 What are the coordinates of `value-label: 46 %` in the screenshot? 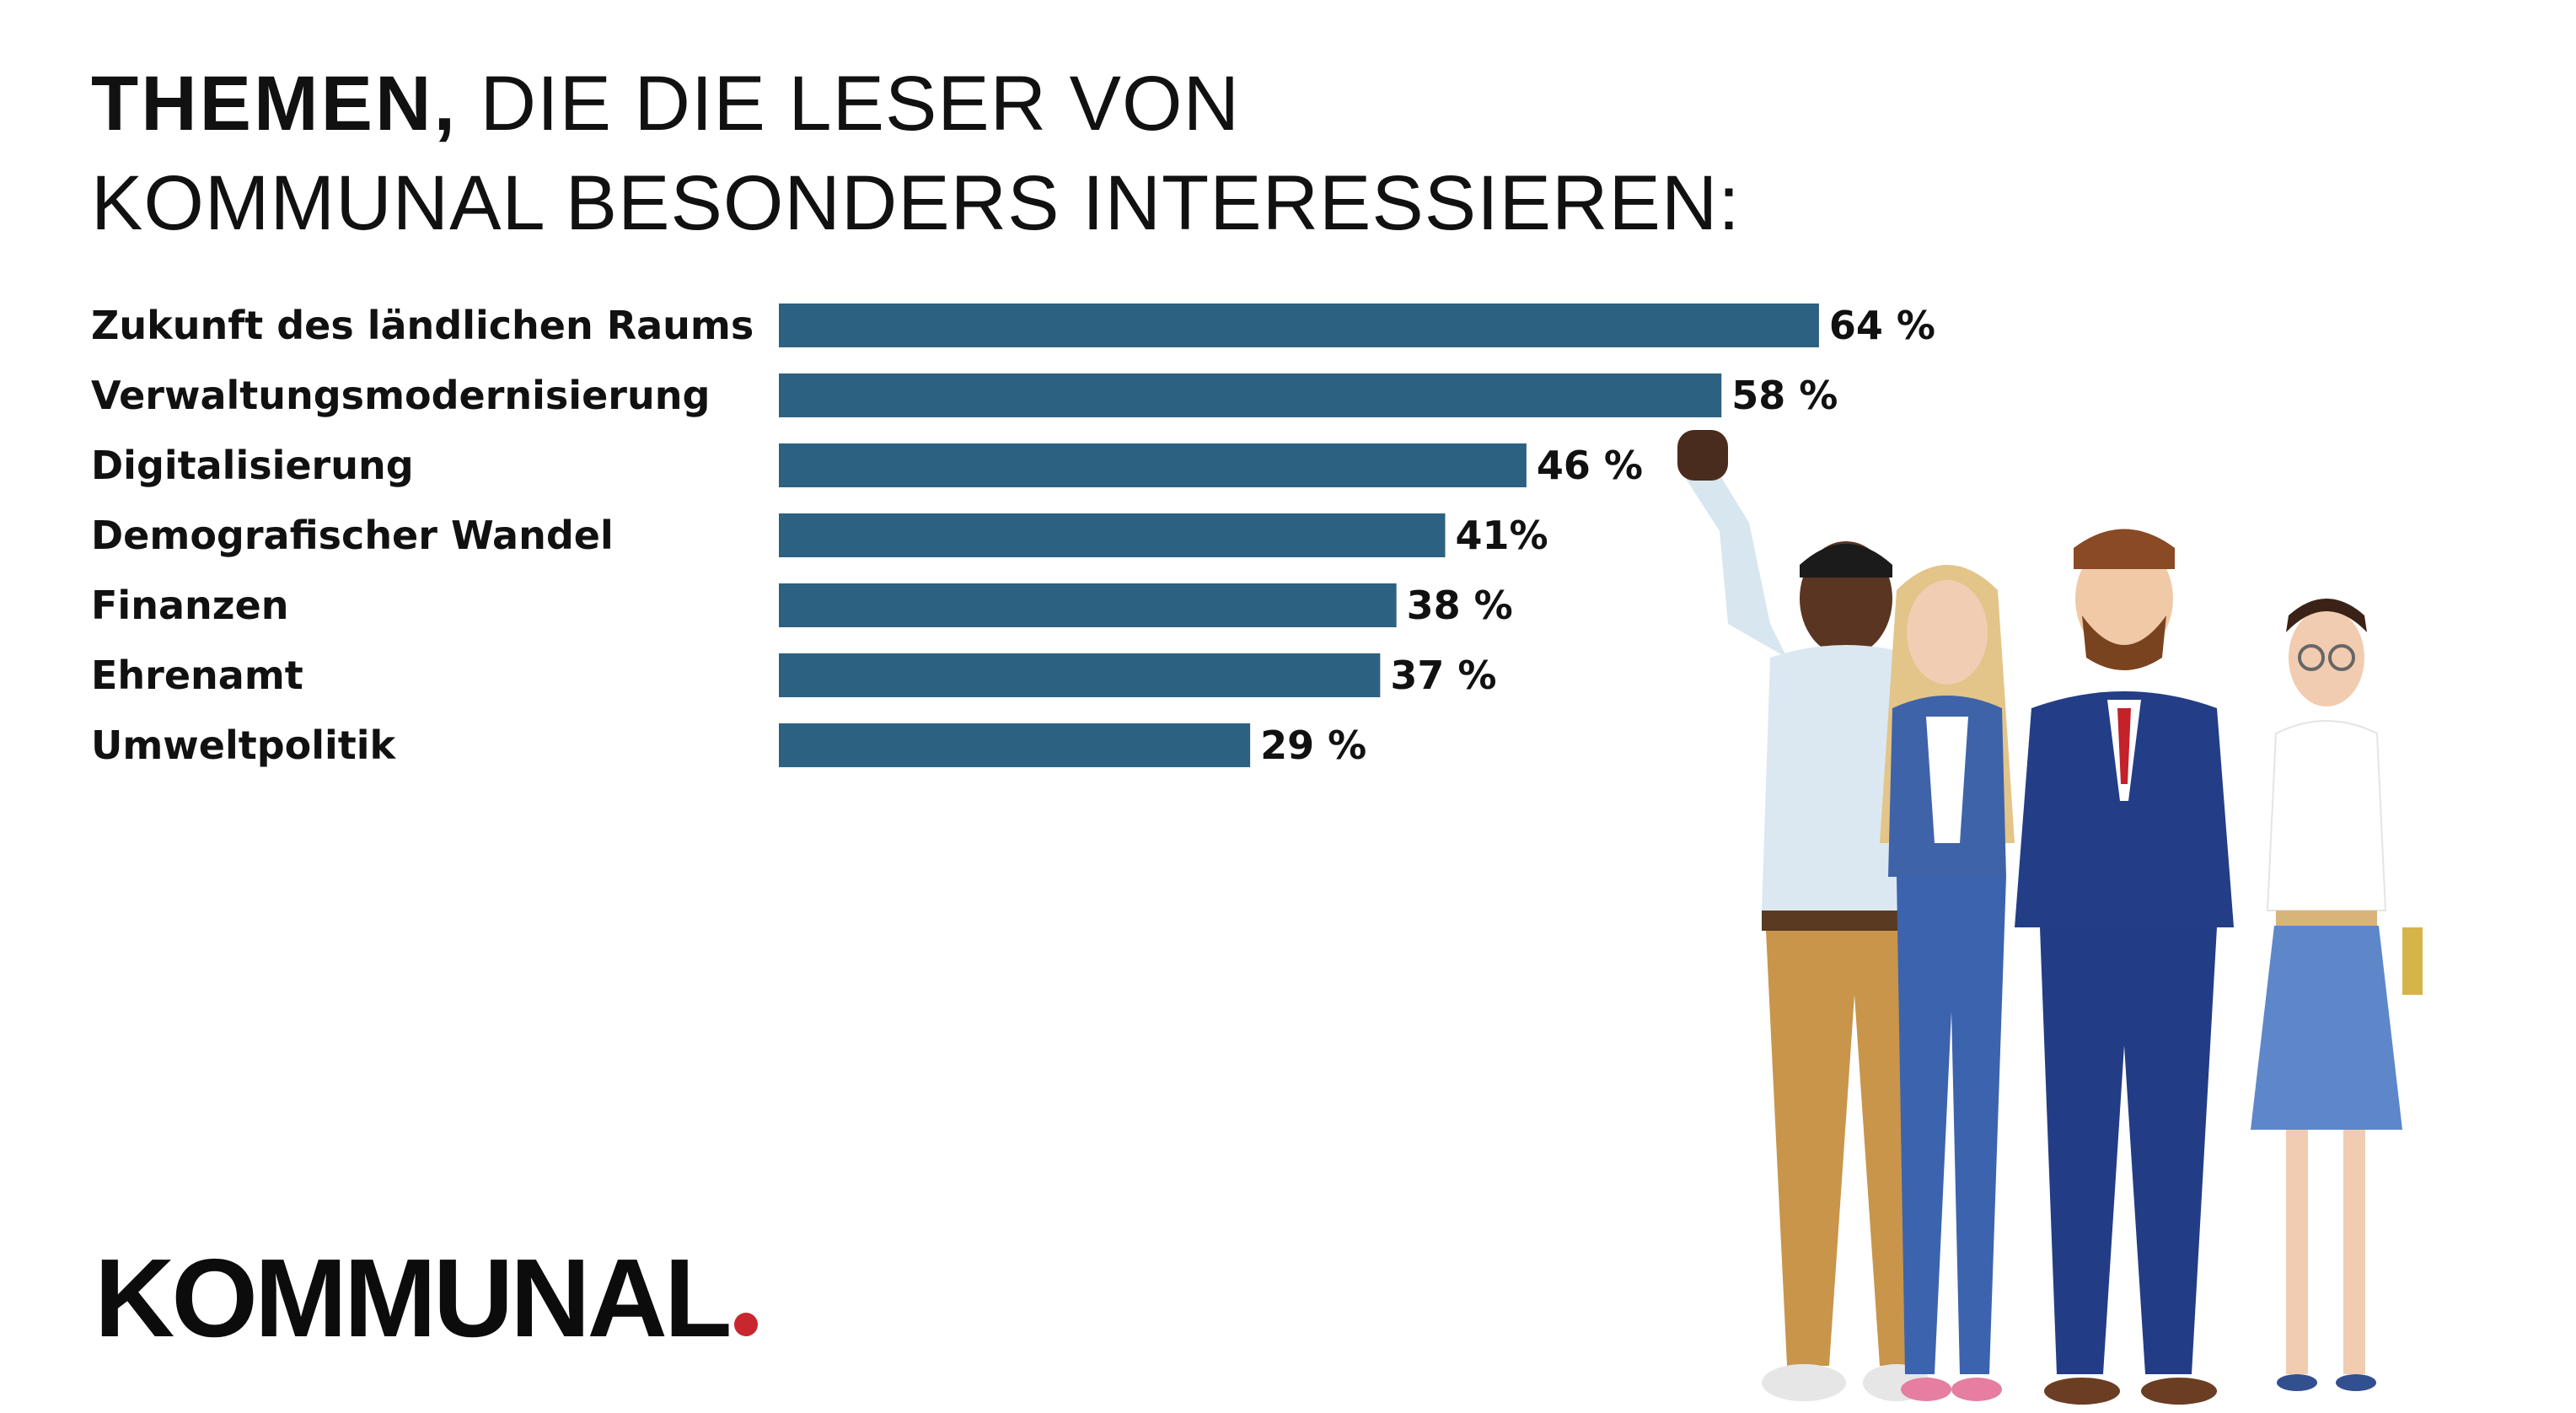 It's located at (1590, 466).